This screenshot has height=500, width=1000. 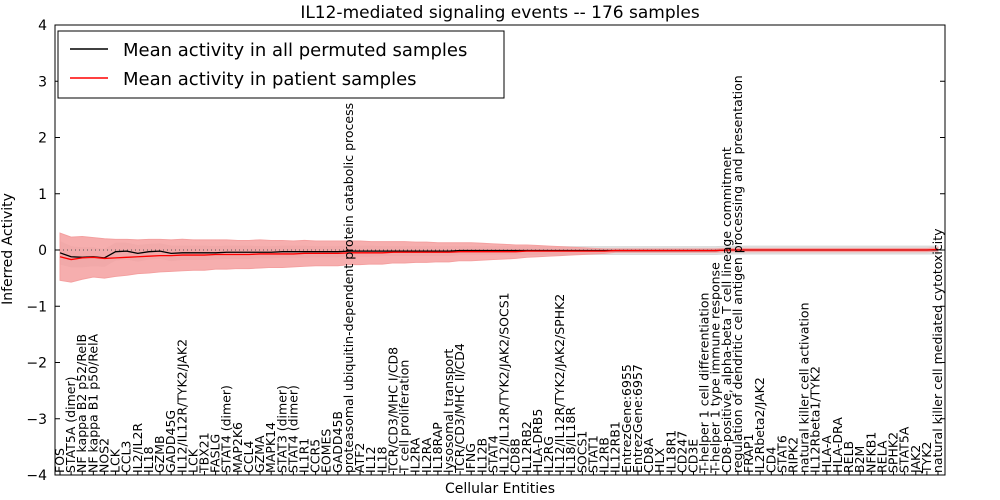 I want to click on entity-label: HLA-DRB5, so click(x=537, y=441).